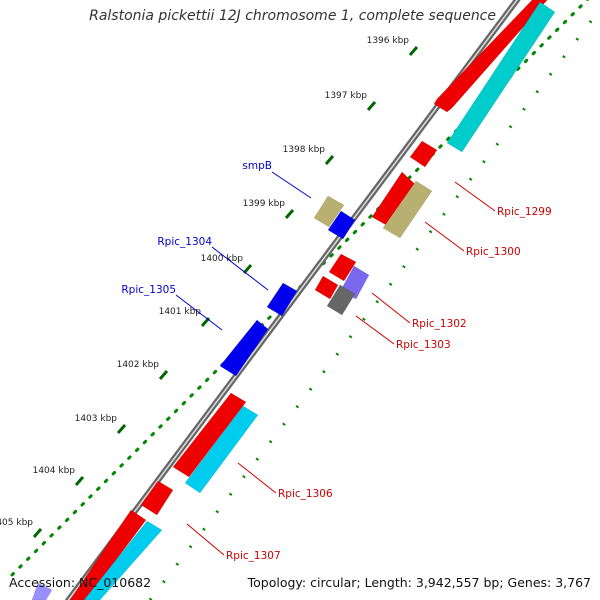 Image resolution: width=600 pixels, height=600 pixels. Describe the element at coordinates (148, 290) in the screenshot. I see `gene-label-rpic_1305: Rpic_1305` at that location.